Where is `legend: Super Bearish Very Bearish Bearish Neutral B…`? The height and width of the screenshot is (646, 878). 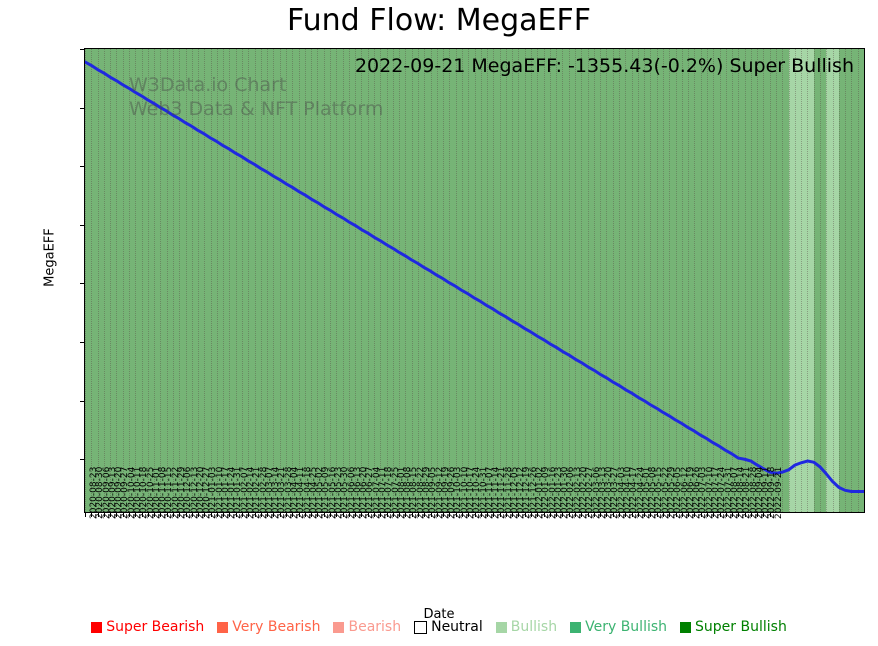 legend: Super Bearish Very Bearish Bearish Neutral B… is located at coordinates (439, 627).